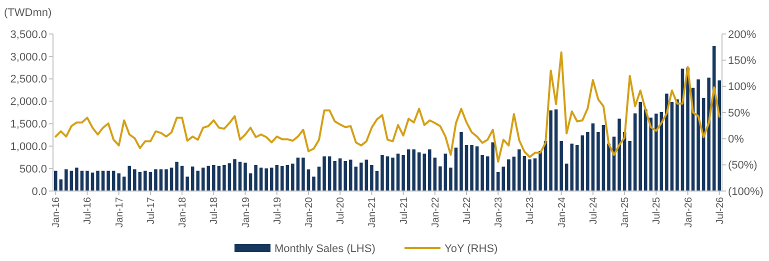 This screenshot has height=261, width=769. What do you see at coordinates (56, 212) in the screenshot?
I see `x-tick-label: Jan-16` at bounding box center [56, 212].